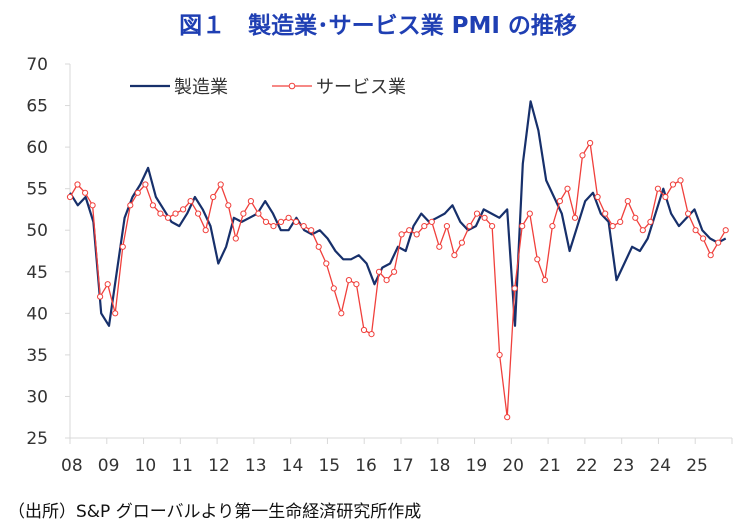 This screenshot has height=529, width=756. Describe the element at coordinates (37, 356) in the screenshot. I see `y-tick-label: 35` at that location.